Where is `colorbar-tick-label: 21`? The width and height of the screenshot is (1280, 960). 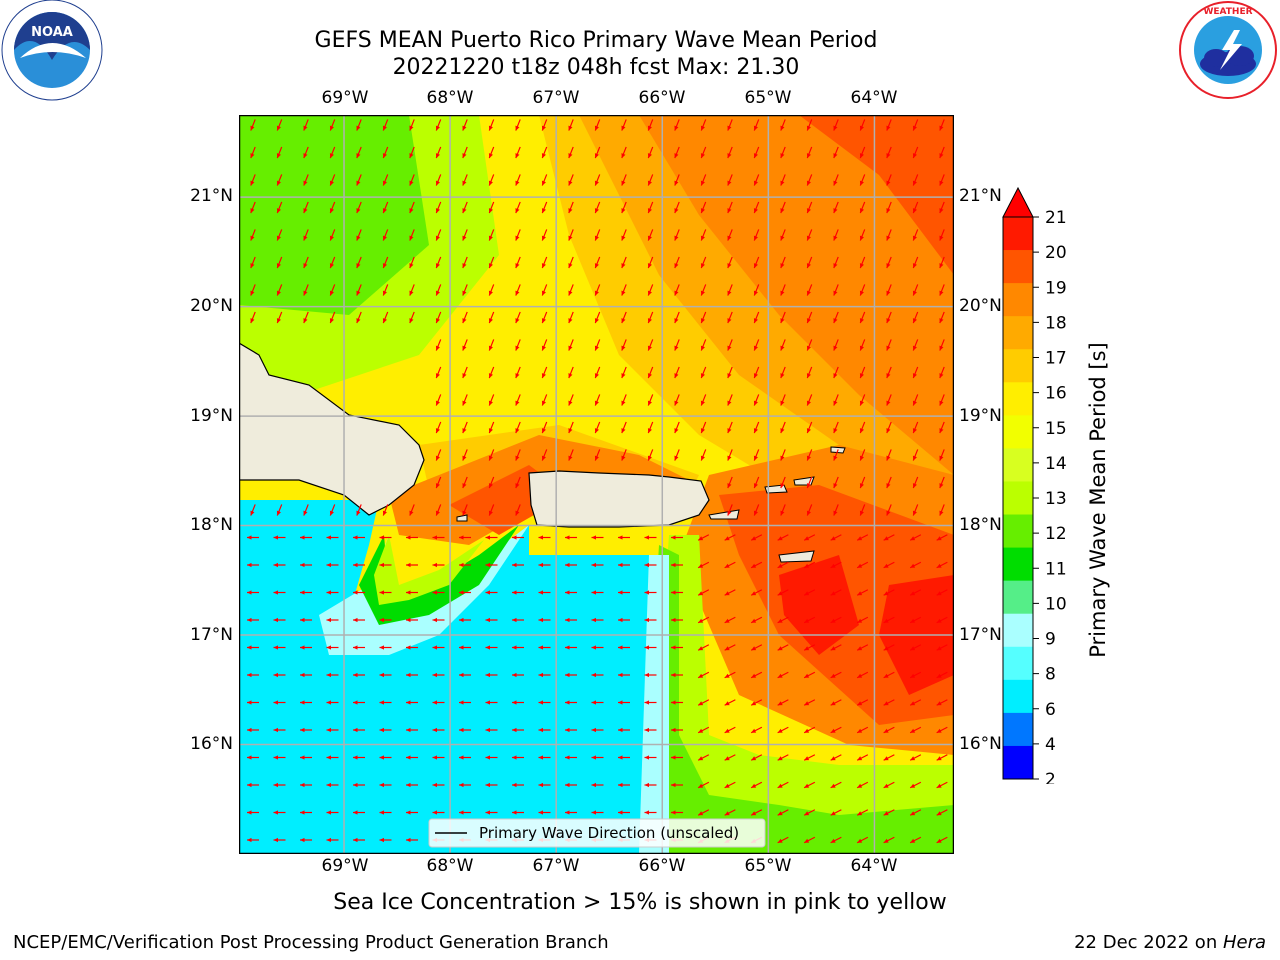 colorbar-tick-label: 21 is located at coordinates (1056, 218).